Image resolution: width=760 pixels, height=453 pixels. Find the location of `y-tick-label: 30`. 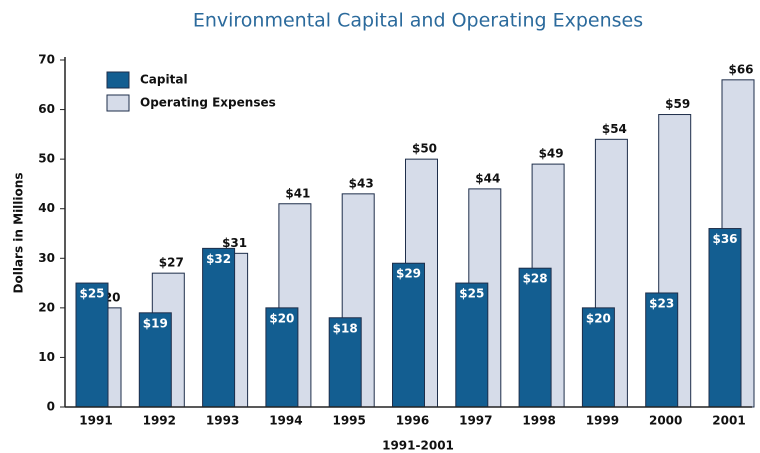

y-tick-label: 30 is located at coordinates (46, 258).